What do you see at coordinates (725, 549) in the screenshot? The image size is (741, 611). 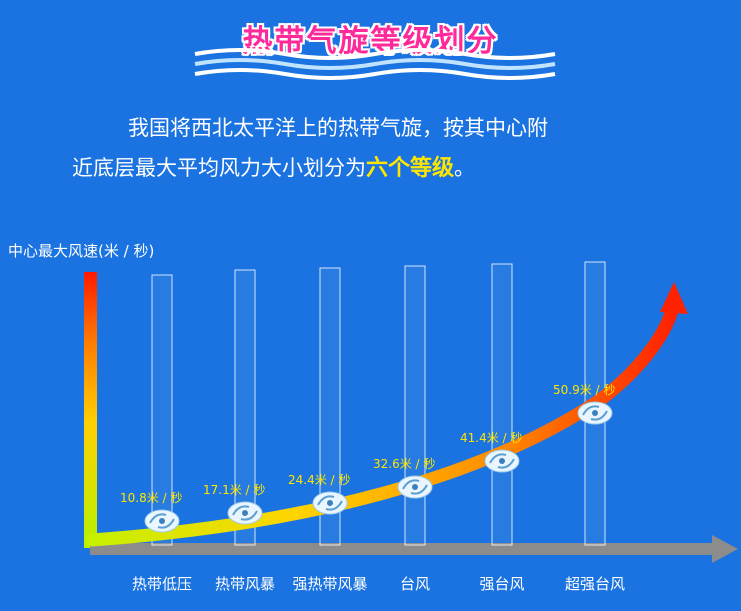 I see `x-axis-arrow-icon` at bounding box center [725, 549].